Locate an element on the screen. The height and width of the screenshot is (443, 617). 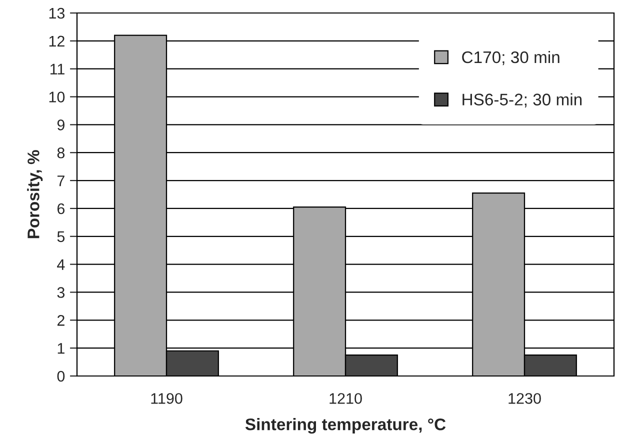
y-tick-label: 13 is located at coordinates (57, 13).